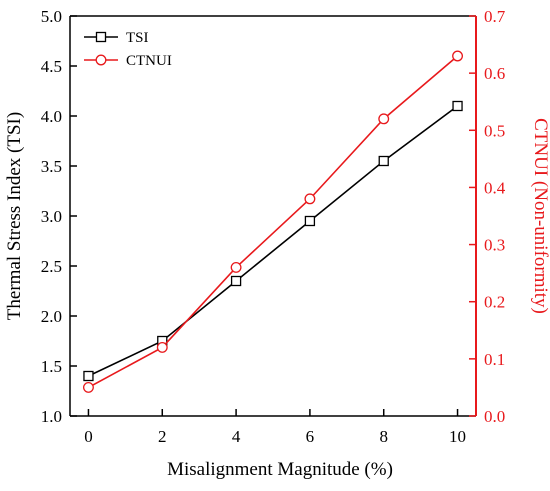 The image size is (550, 491). I want to click on x-tick-label: 4, so click(236, 436).